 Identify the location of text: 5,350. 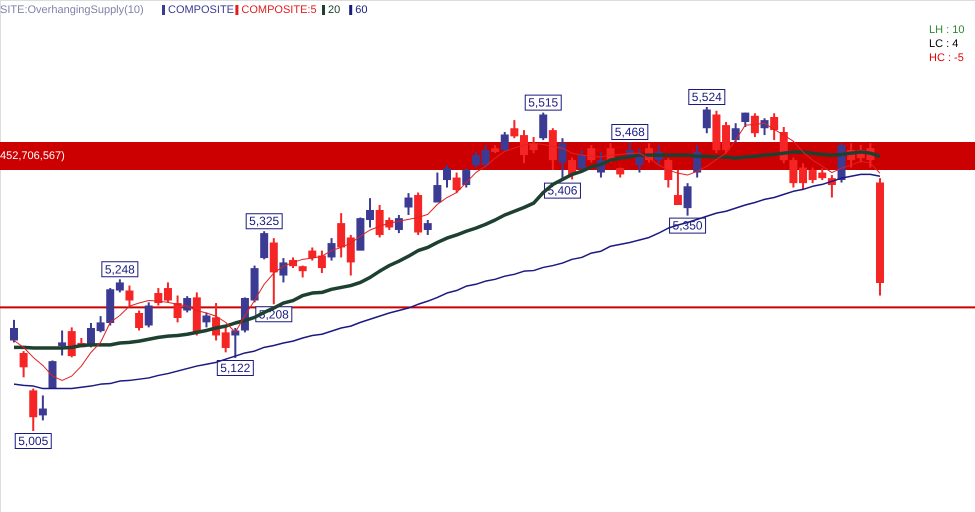
(687, 225).